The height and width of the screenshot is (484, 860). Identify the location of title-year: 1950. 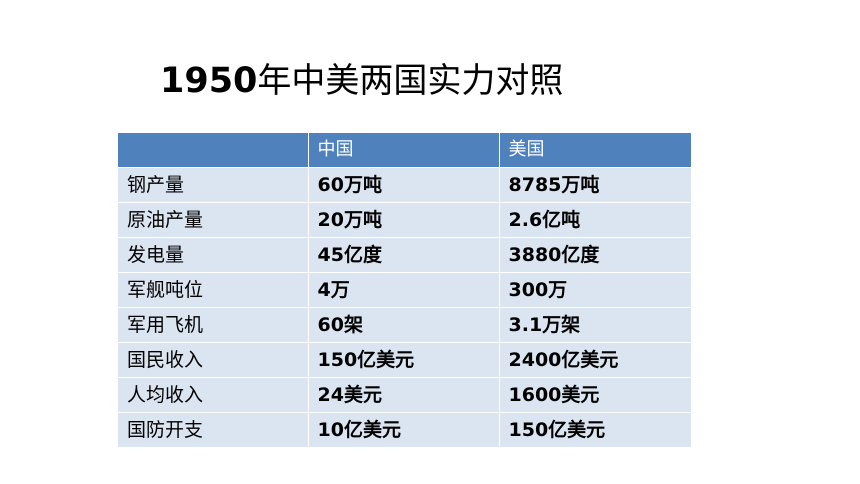
(209, 81).